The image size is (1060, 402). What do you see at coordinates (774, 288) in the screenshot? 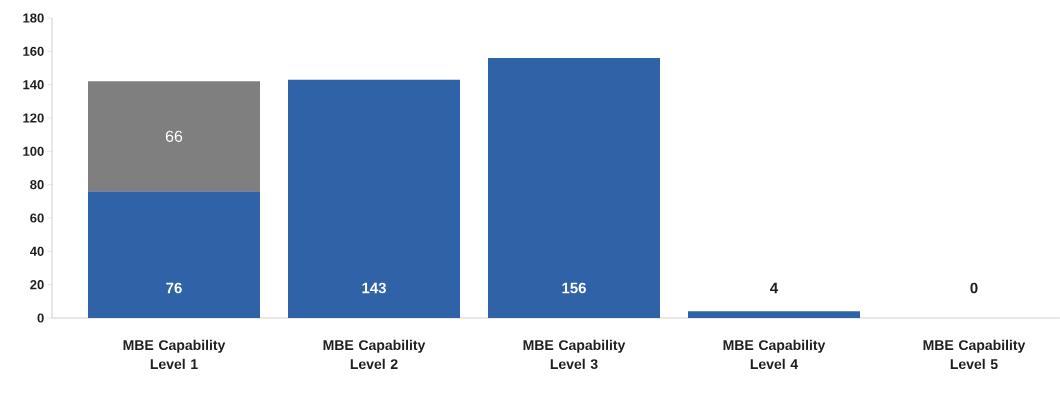
I see `data-label: 4` at bounding box center [774, 288].